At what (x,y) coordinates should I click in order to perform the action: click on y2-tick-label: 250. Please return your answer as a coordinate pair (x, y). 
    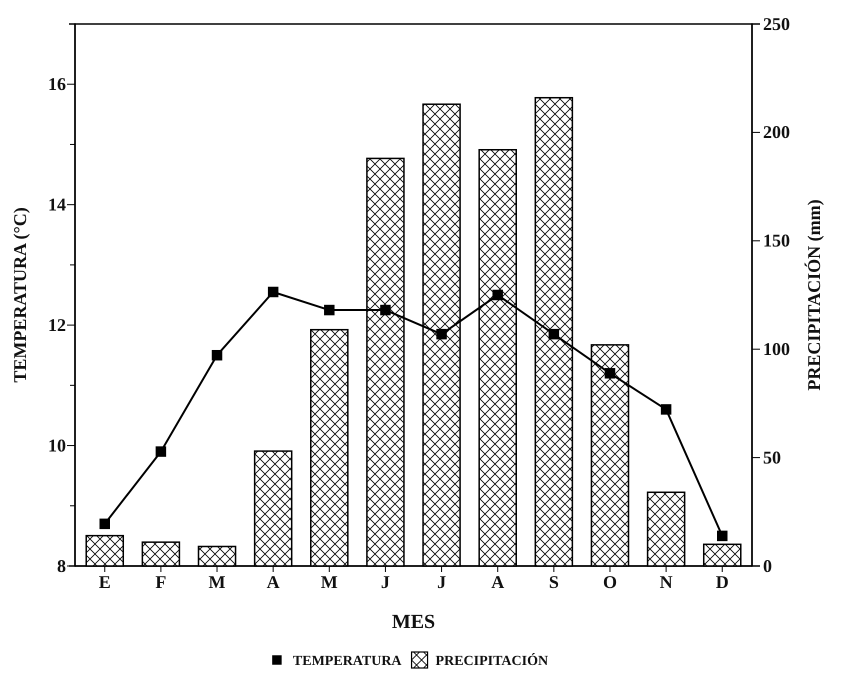
    Looking at the image, I should click on (776, 24).